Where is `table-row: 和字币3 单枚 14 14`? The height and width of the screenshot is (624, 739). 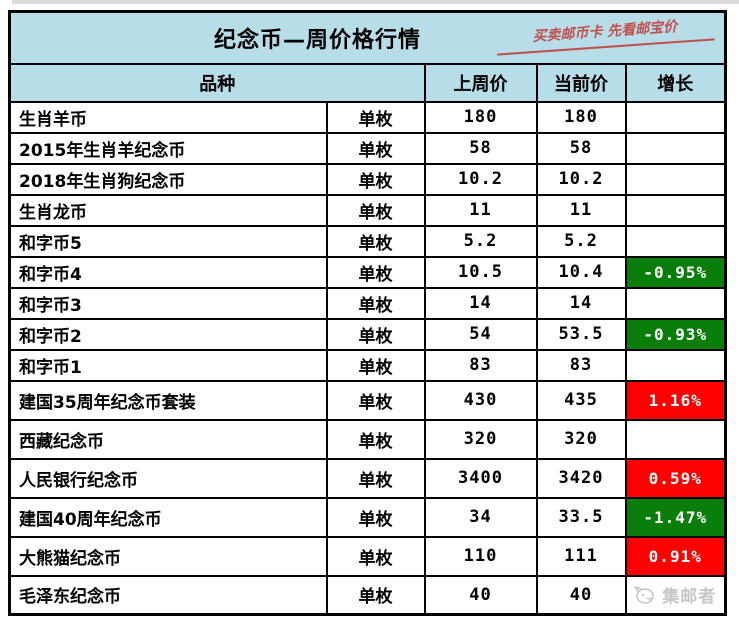 table-row: 和字币3 单枚 14 14 is located at coordinates (367, 303).